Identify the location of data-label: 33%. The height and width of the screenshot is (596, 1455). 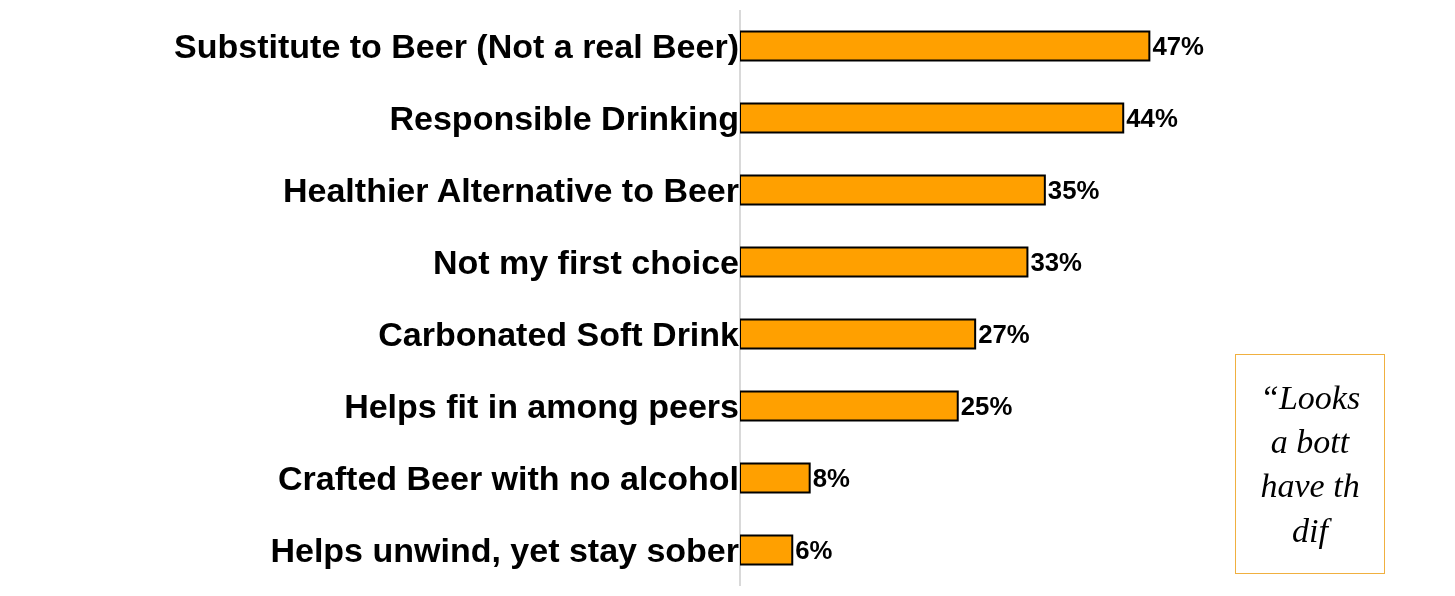
(1056, 262).